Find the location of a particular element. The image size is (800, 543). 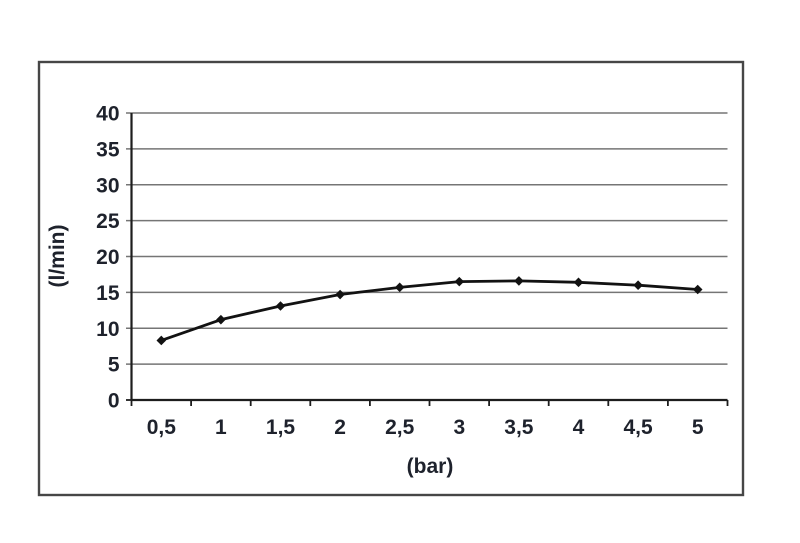

series-line is located at coordinates (429, 310).